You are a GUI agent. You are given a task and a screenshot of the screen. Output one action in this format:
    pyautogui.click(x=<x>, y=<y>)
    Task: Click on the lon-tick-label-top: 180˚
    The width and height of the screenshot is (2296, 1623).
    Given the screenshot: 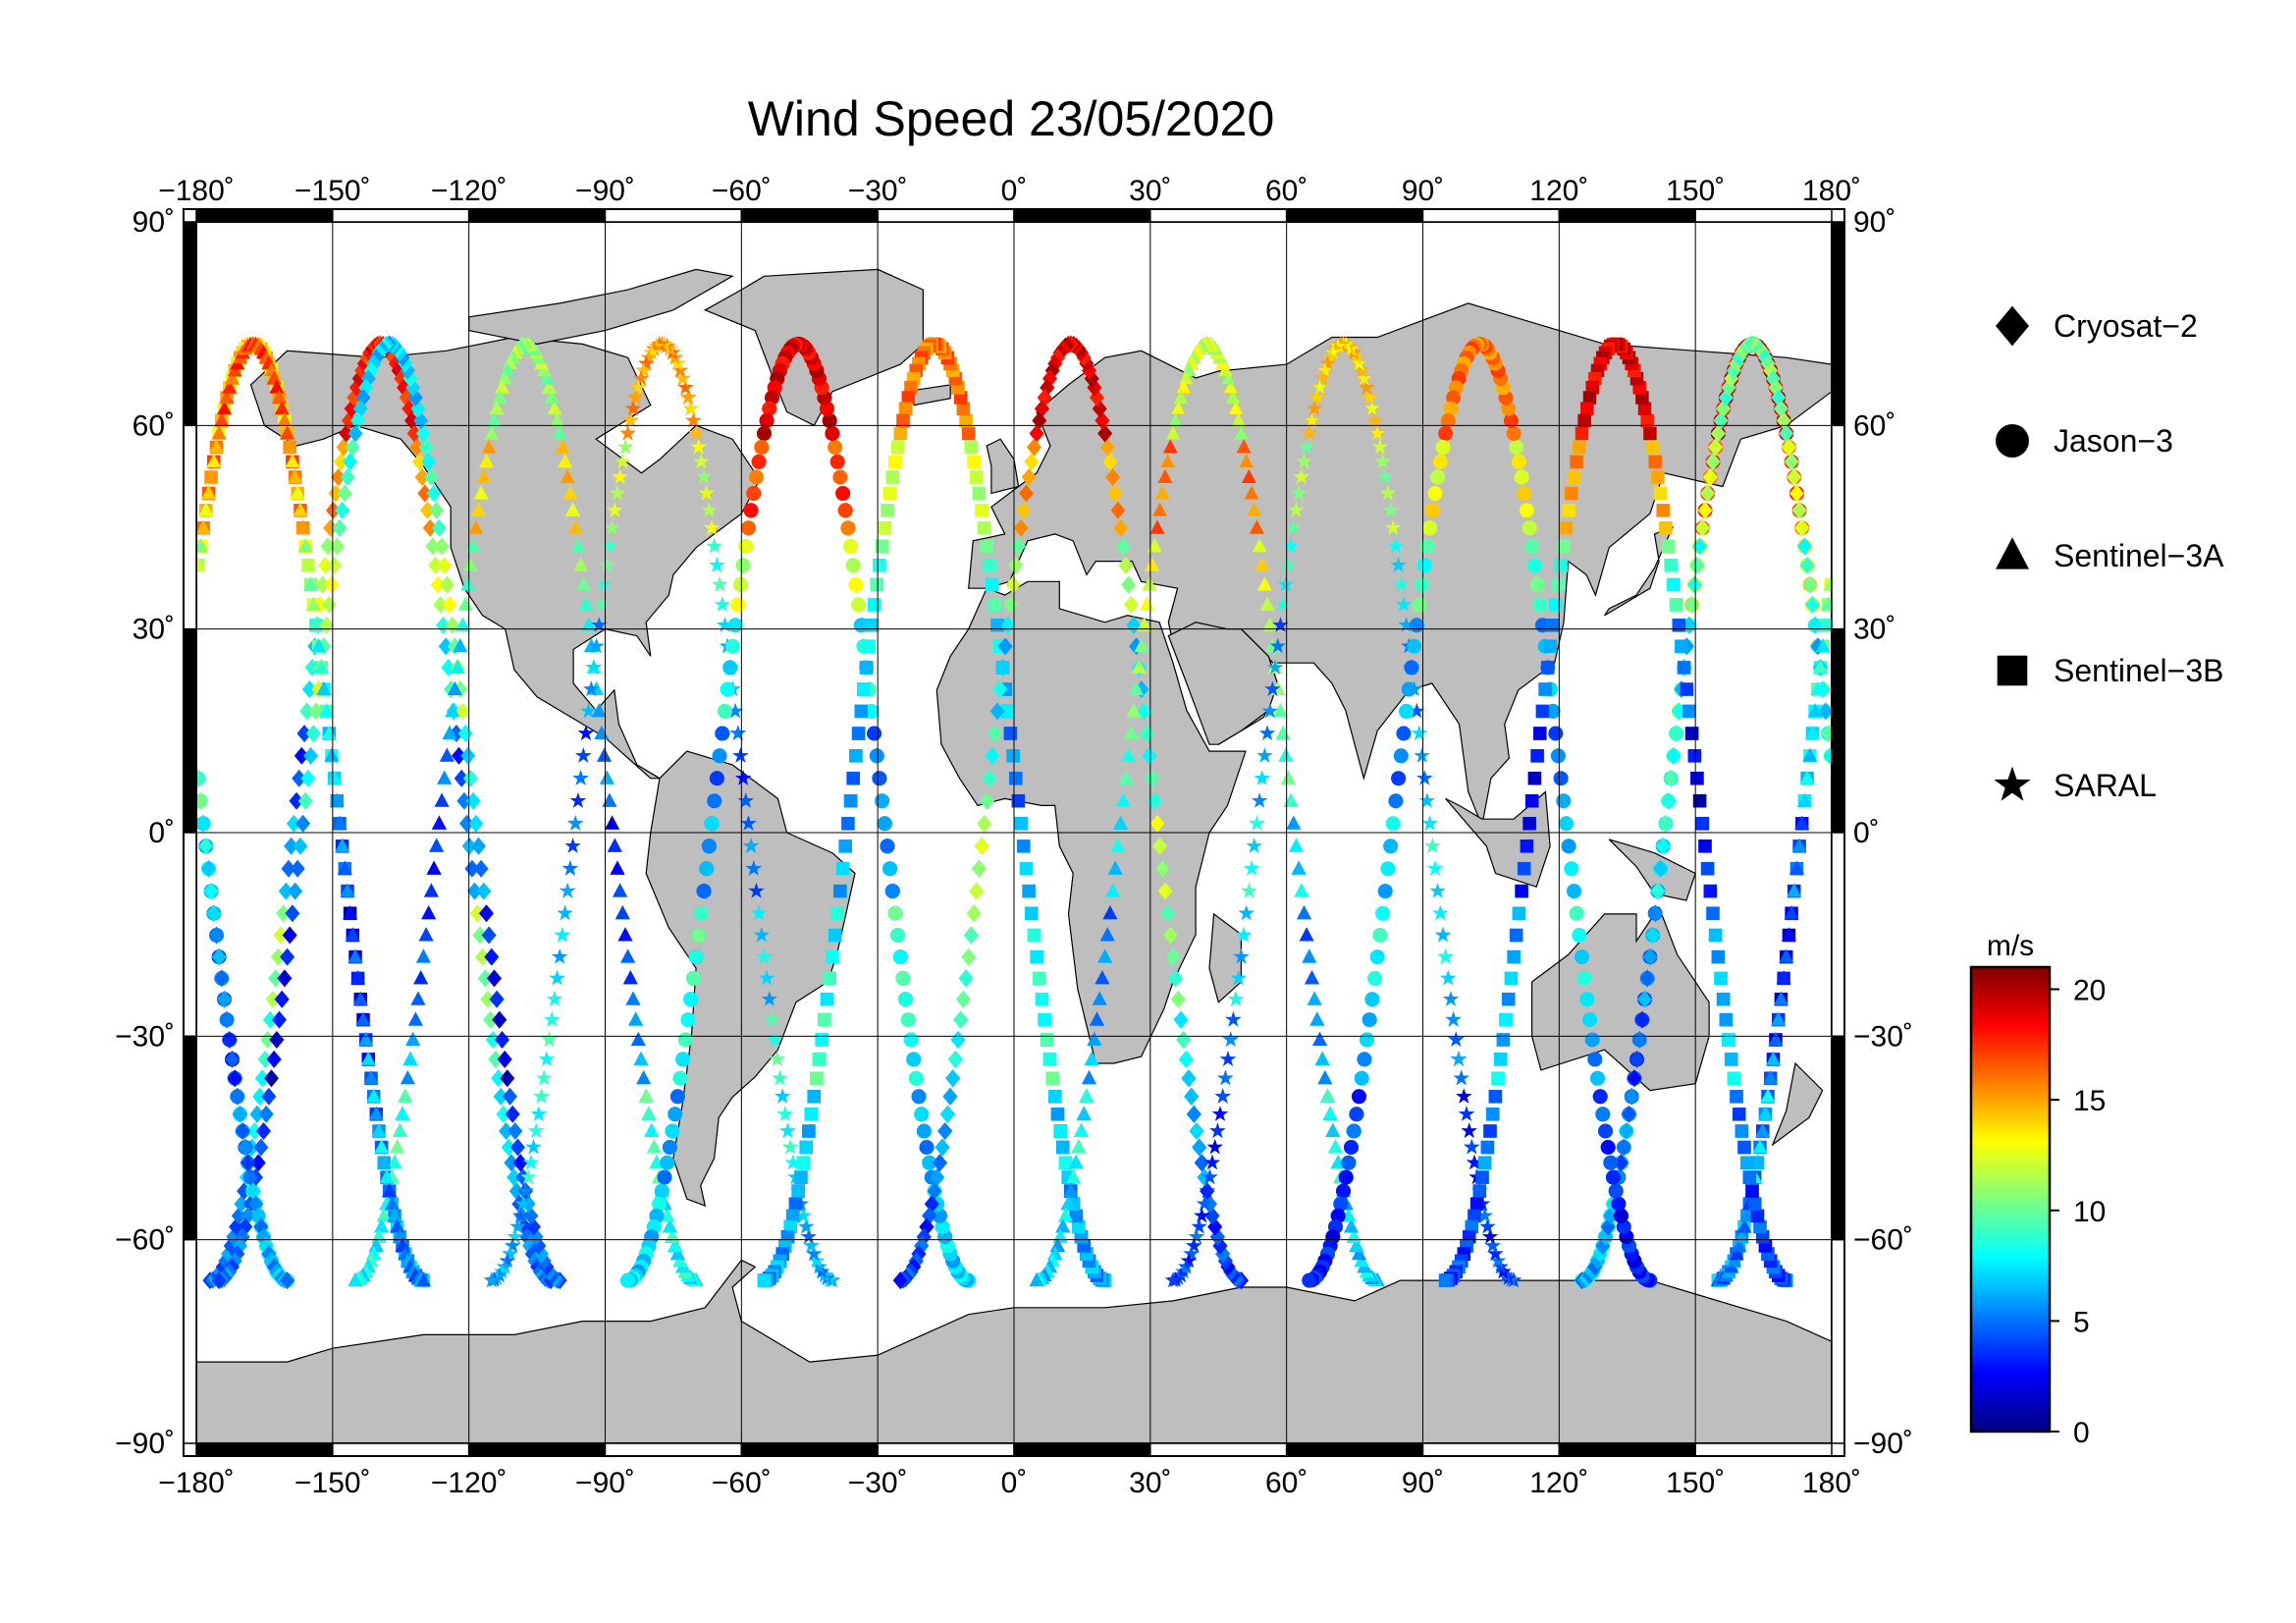 What is the action you would take?
    pyautogui.click(x=1832, y=191)
    